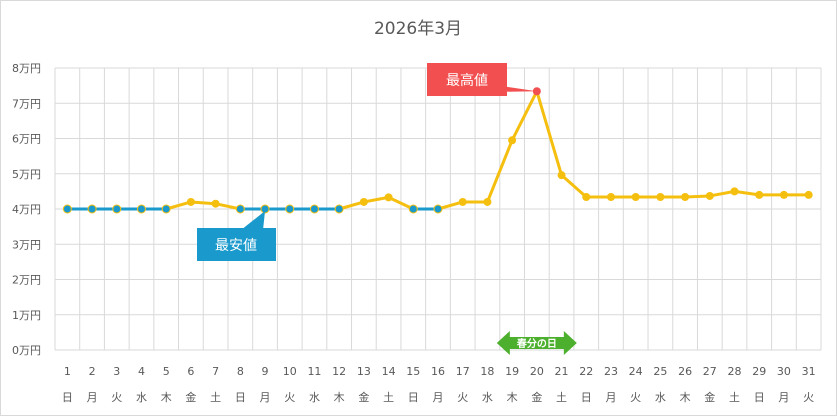 The image size is (837, 416). Describe the element at coordinates (759, 371) in the screenshot. I see `x-tick-label: 29` at that location.